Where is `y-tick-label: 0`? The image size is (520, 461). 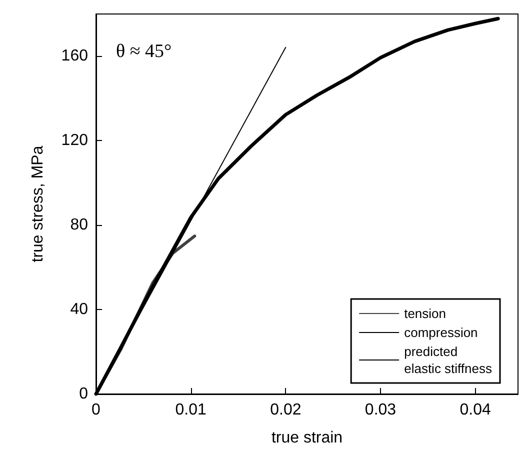
y-tick-label: 0 is located at coordinates (83, 394).